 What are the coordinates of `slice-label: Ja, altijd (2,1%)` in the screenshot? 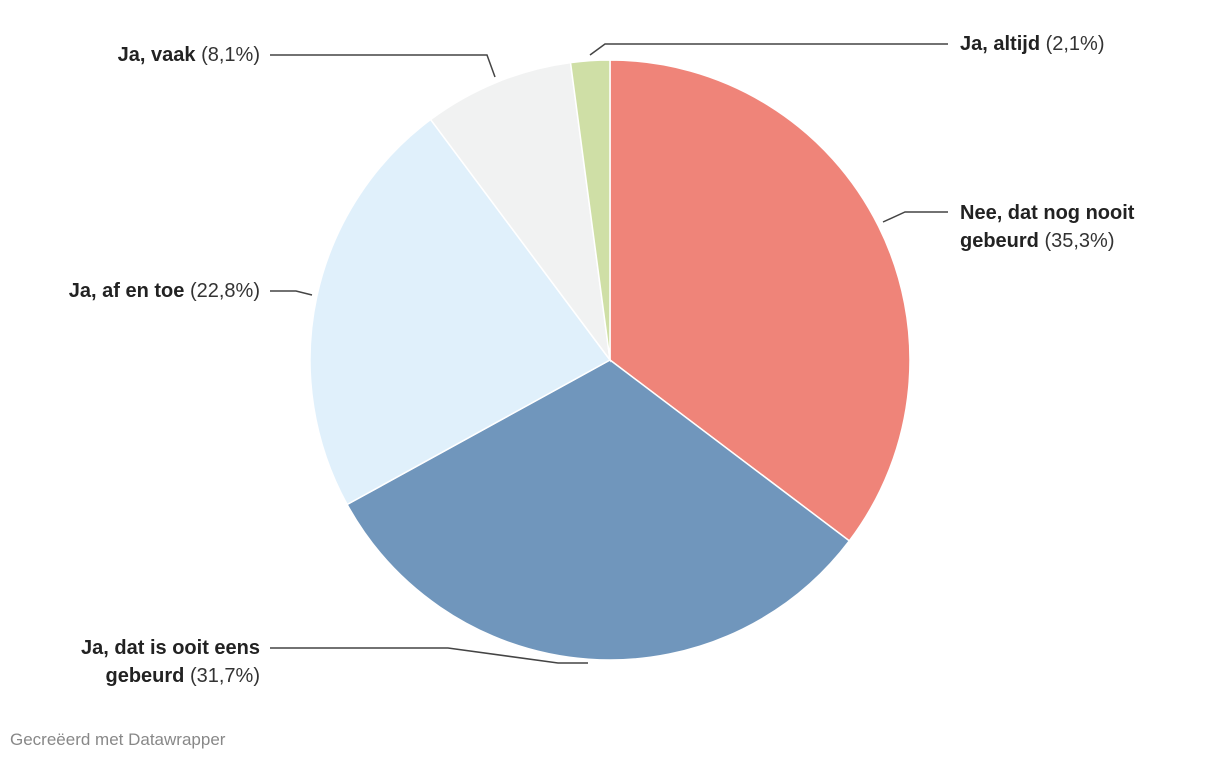 It's located at (1080, 44).